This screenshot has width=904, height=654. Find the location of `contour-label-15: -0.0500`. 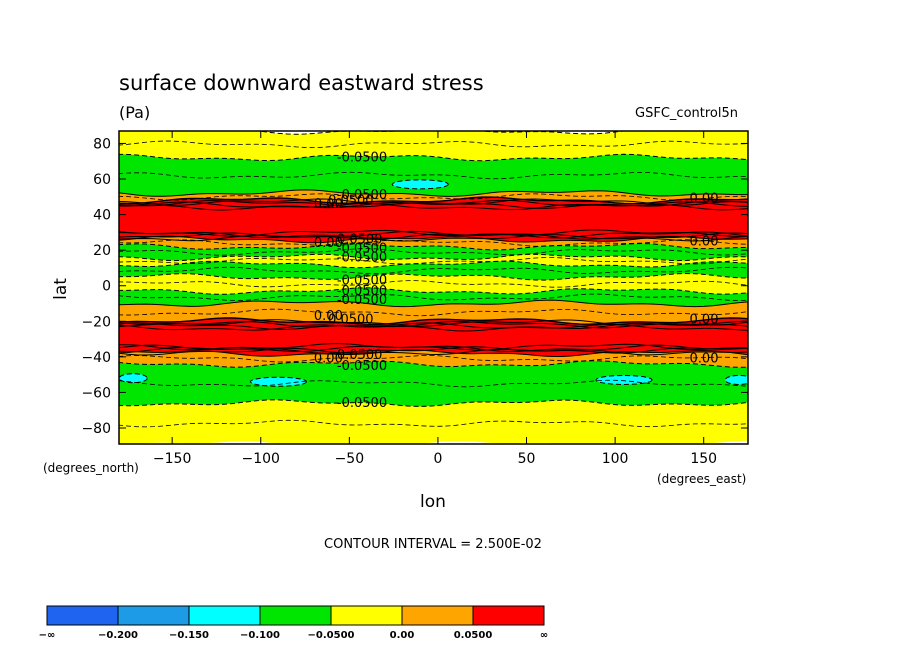

contour-label-15: -0.0500 is located at coordinates (362, 366).